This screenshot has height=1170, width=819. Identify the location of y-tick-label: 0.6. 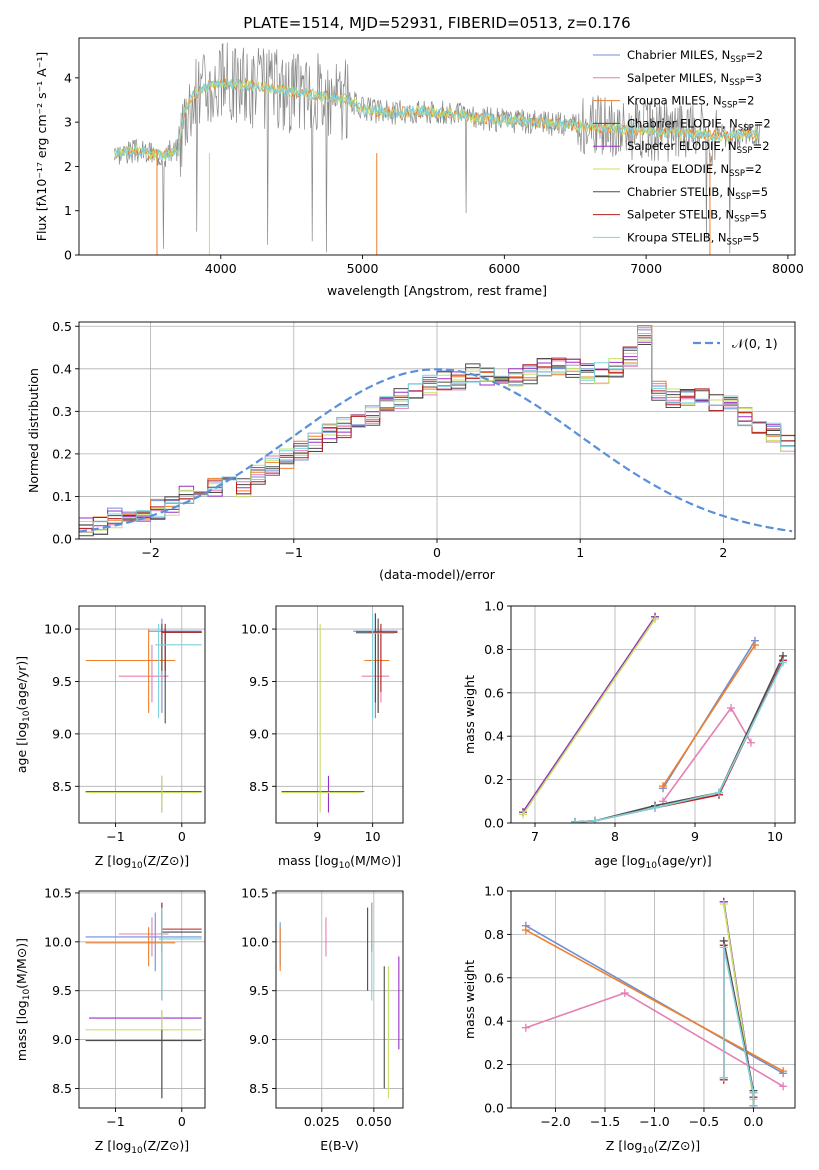
(494, 977).